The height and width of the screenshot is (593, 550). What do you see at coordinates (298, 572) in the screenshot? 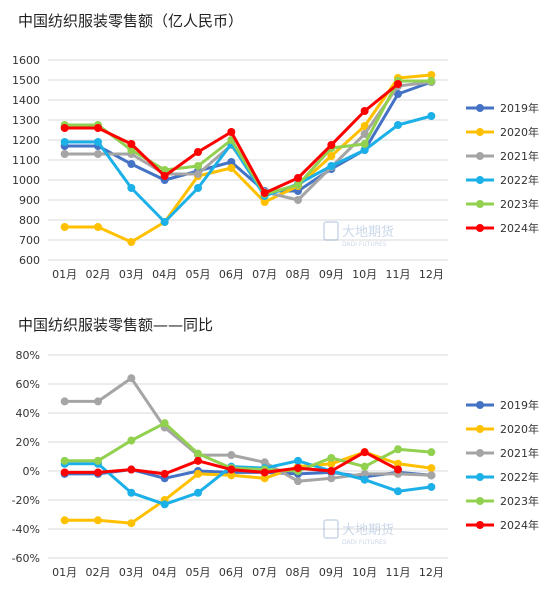
I see `x-tick-label: 08月` at bounding box center [298, 572].